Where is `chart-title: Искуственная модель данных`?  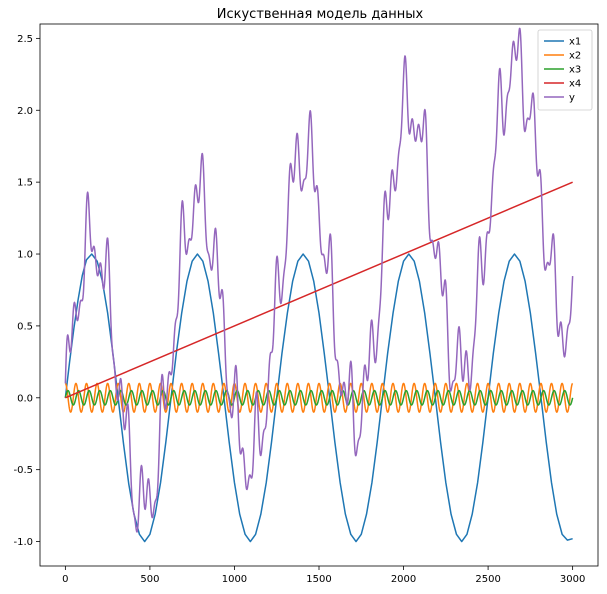
chart-title: Искуственная модель данных is located at coordinates (320, 14).